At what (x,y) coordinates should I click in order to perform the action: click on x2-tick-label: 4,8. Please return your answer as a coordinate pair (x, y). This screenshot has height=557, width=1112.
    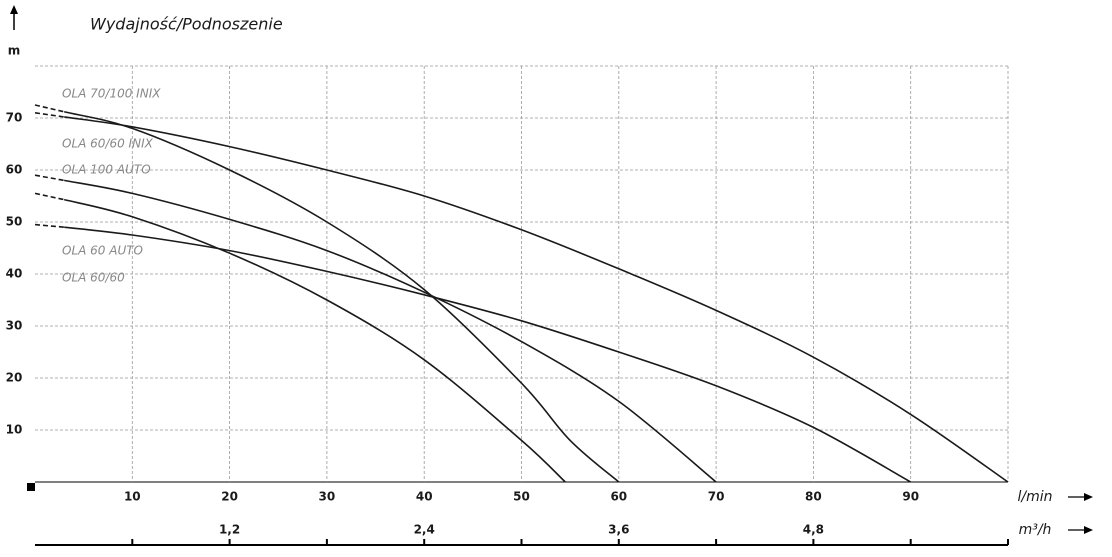
    Looking at the image, I should click on (813, 530).